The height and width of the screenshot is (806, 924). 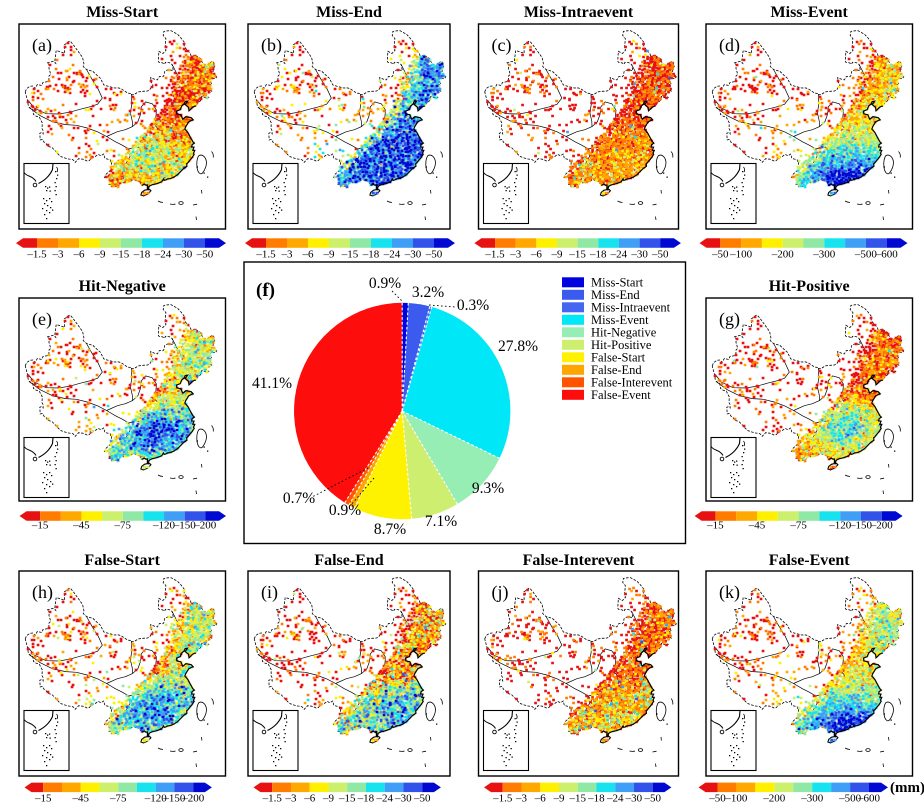 I want to click on svg-text: (b), so click(x=271, y=45).